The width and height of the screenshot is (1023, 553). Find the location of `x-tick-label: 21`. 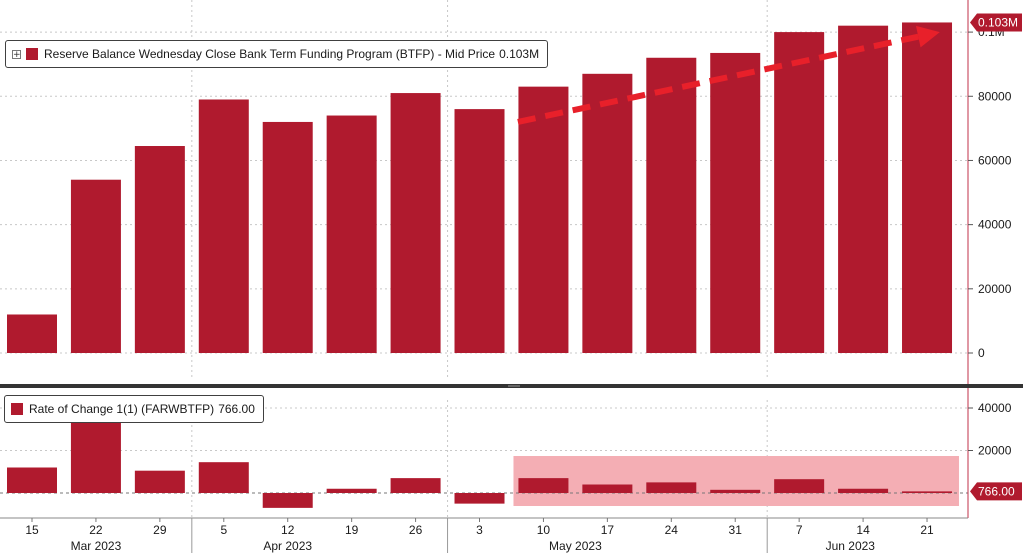

x-tick-label: 21 is located at coordinates (927, 530).